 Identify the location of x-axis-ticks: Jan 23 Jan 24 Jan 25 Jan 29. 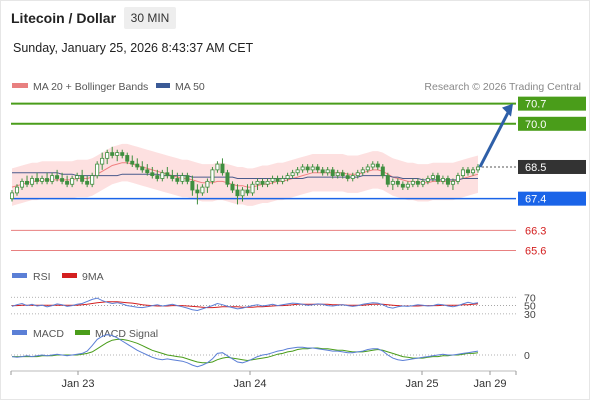
(263, 380).